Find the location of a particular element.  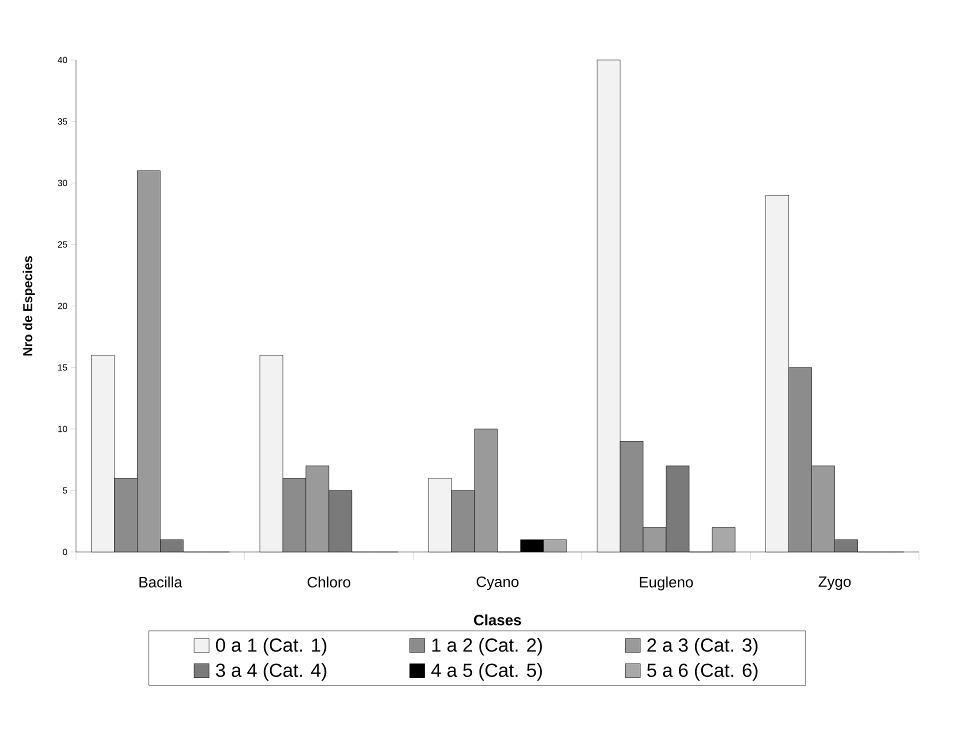

y-tick-label: 0 is located at coordinates (65, 552).